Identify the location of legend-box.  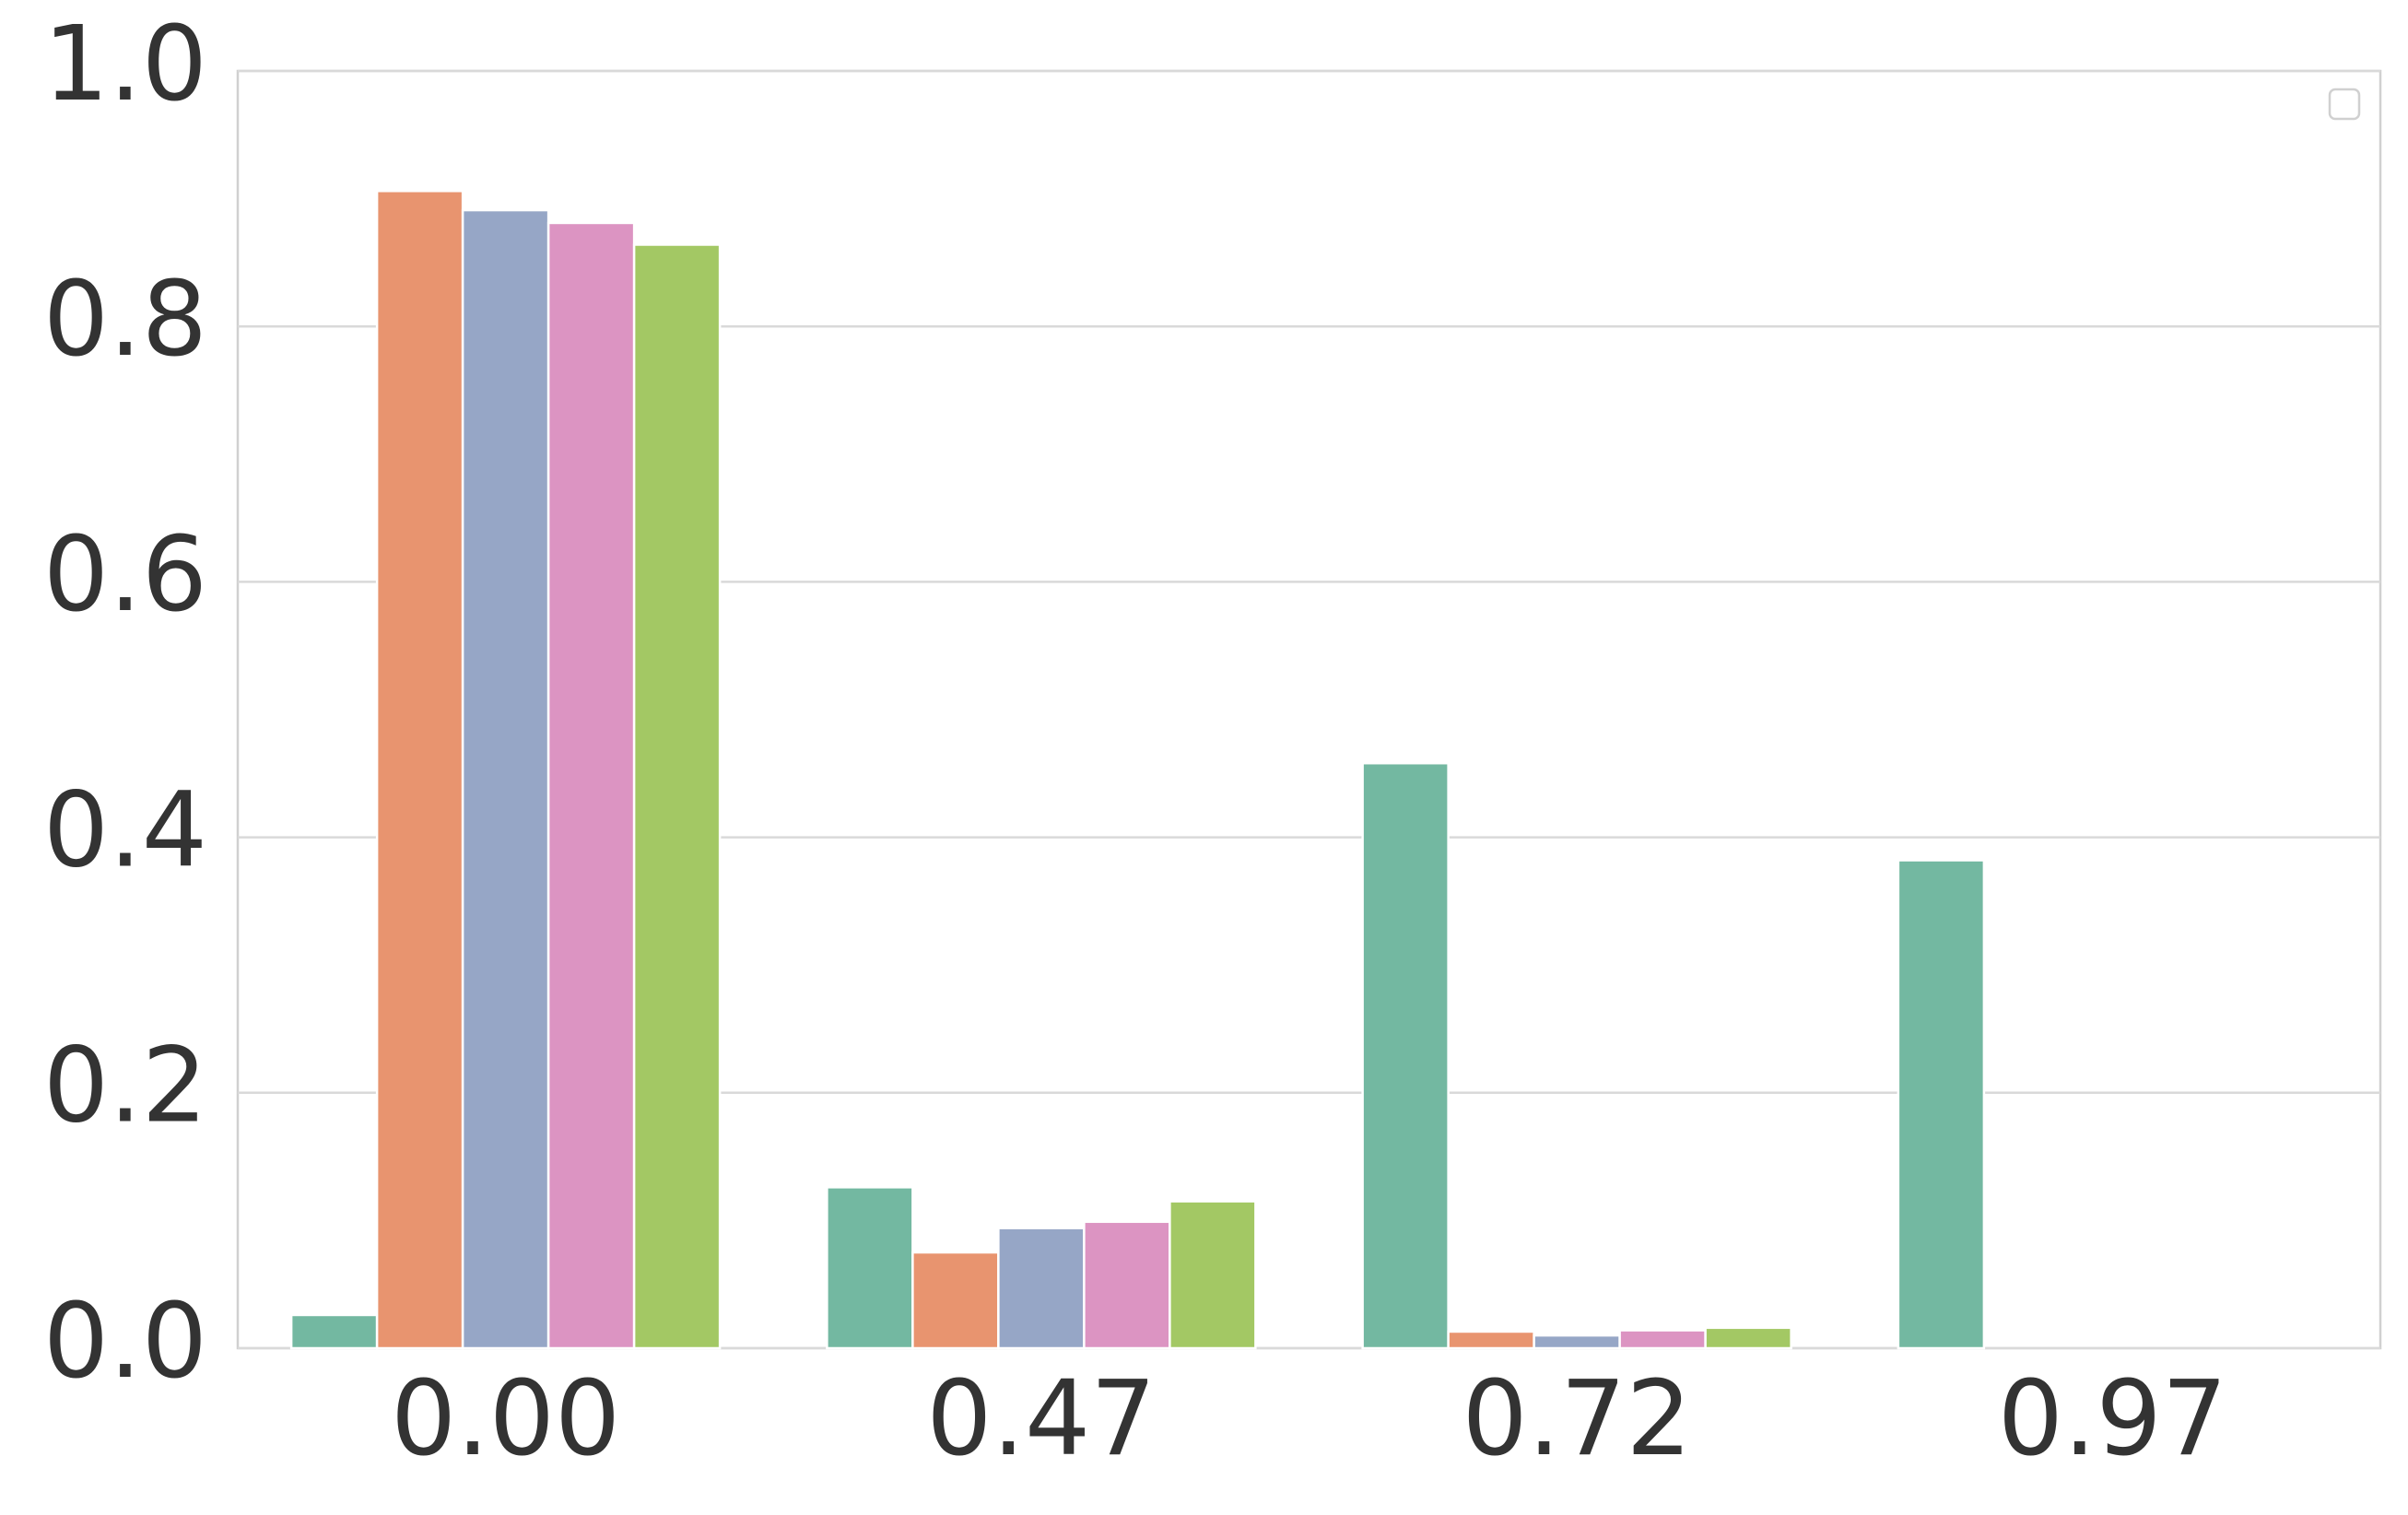
(2344, 105).